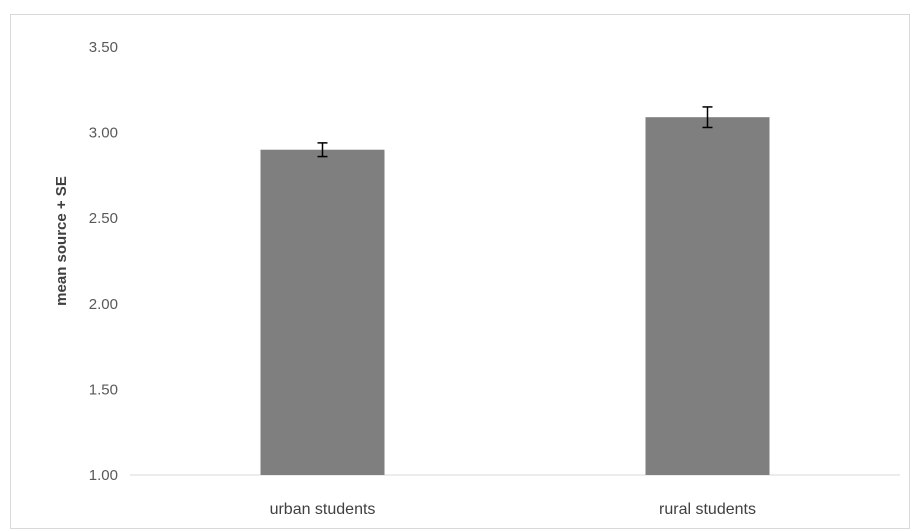 The image size is (912, 531). I want to click on x-axis-labels: urban students rural students, so click(513, 509).